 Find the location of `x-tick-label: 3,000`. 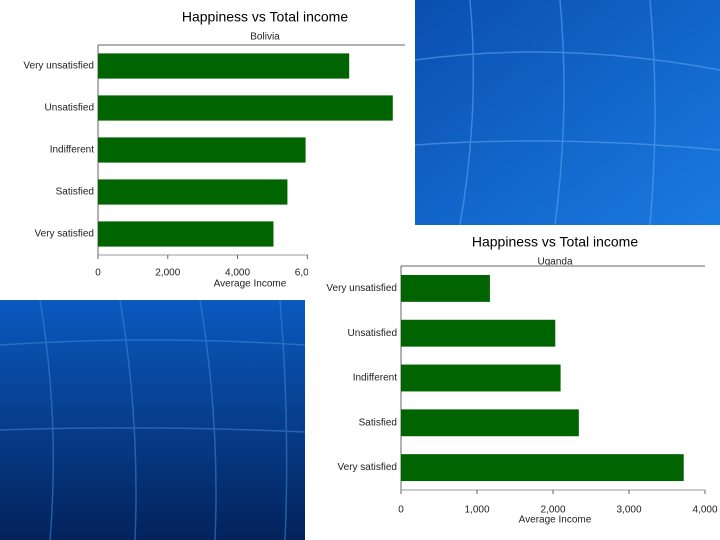

x-tick-label: 3,000 is located at coordinates (628, 510).